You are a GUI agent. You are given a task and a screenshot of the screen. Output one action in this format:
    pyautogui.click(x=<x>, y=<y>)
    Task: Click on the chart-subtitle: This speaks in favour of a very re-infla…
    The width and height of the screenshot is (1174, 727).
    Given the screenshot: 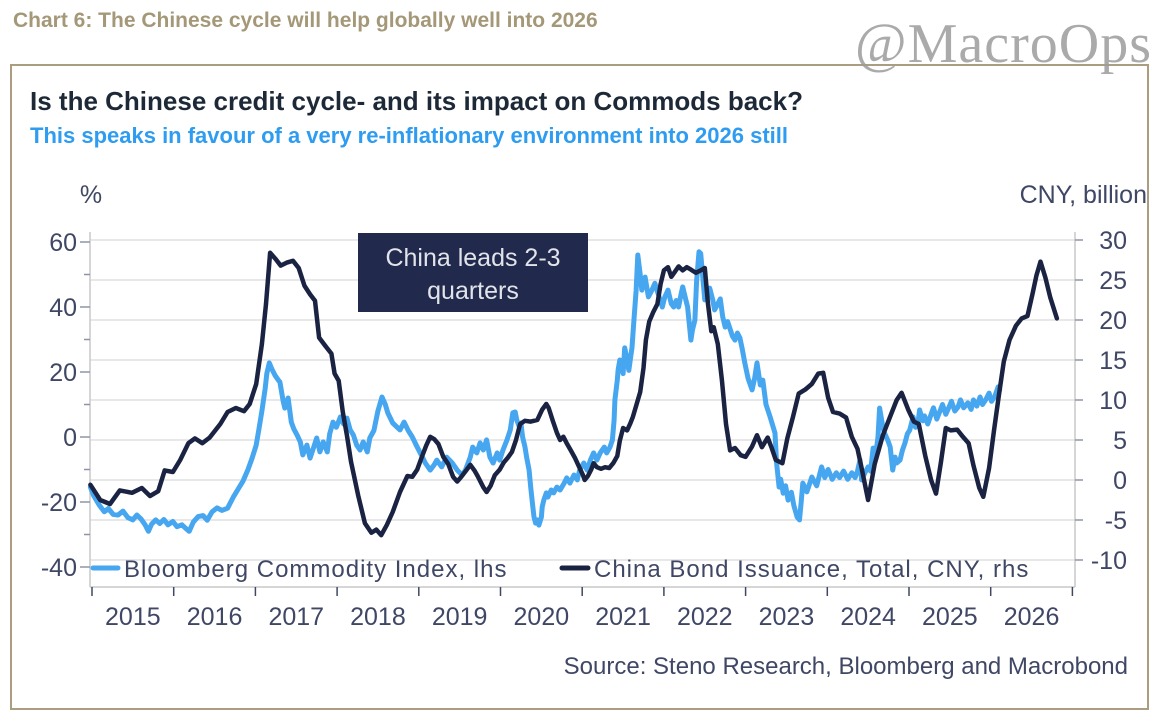 What is the action you would take?
    pyautogui.click(x=409, y=135)
    